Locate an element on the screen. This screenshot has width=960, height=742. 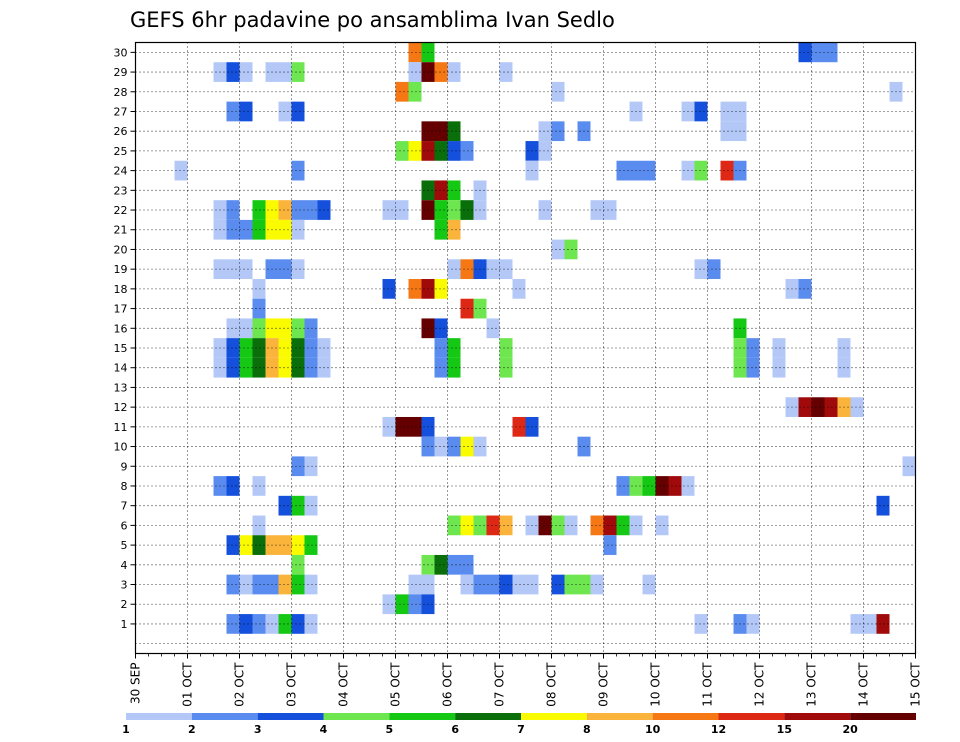
y-tick-label: 10 is located at coordinates (121, 447).